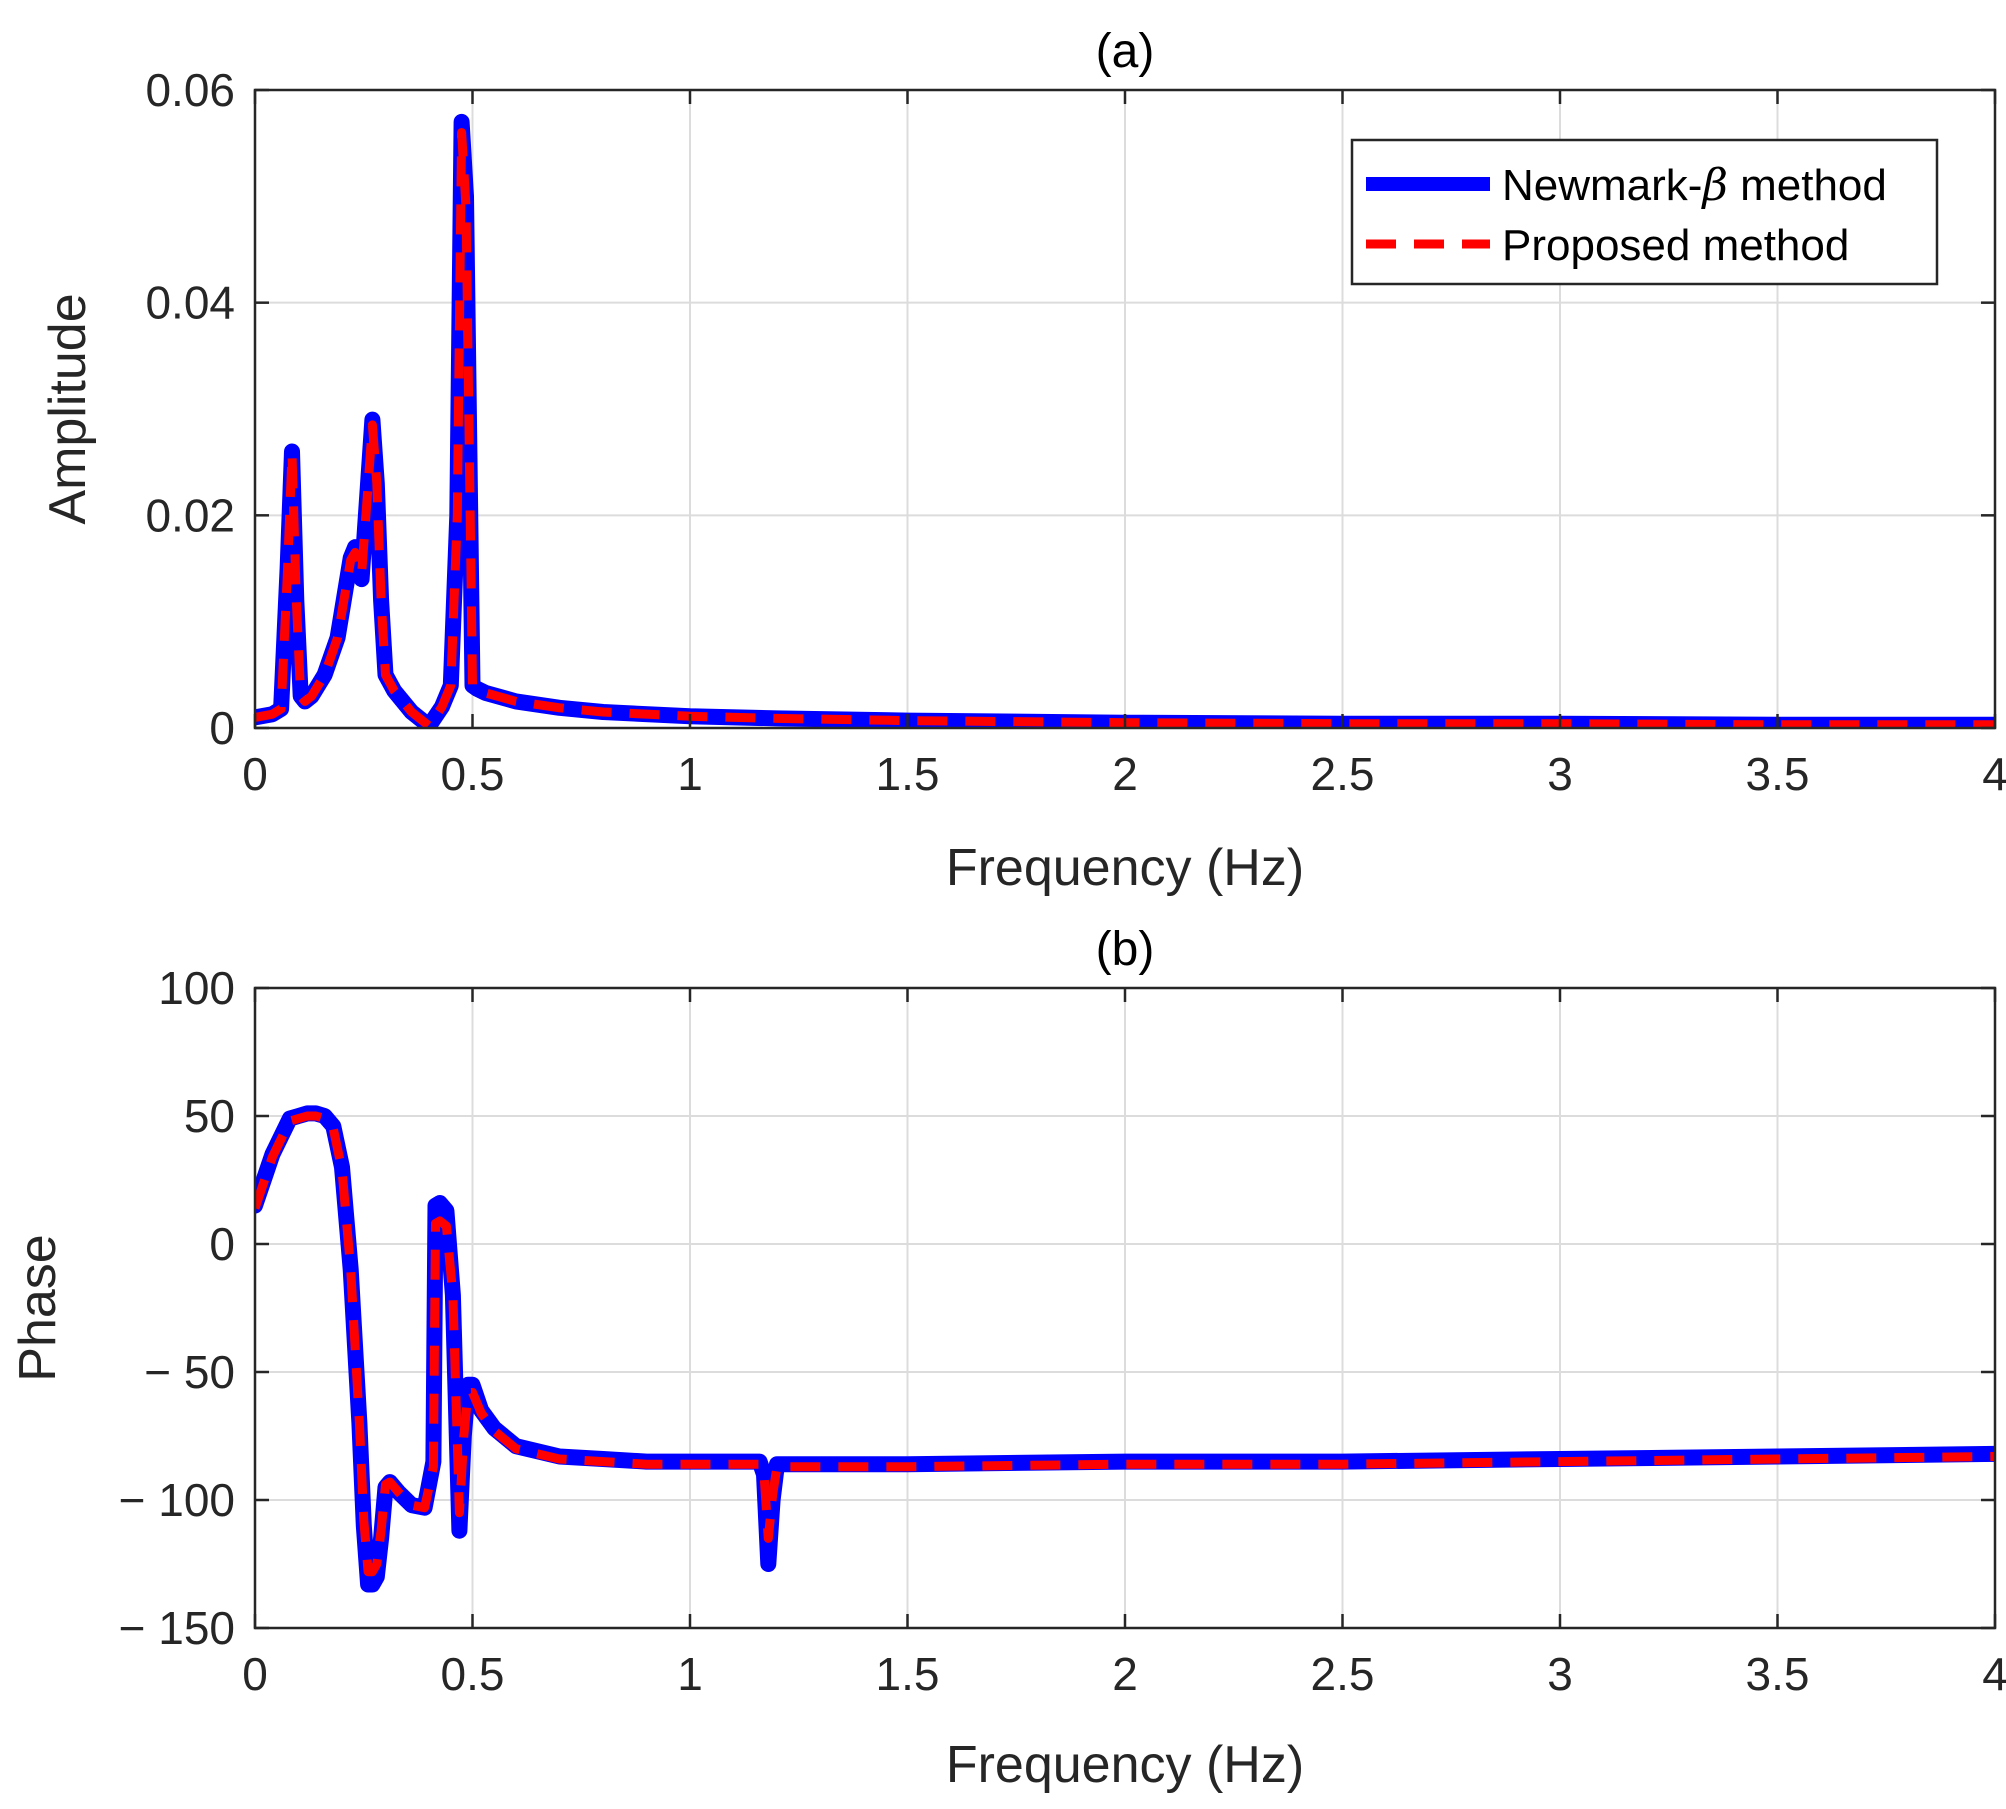 Image resolution: width=2006 pixels, height=1809 pixels. Describe the element at coordinates (190, 90) in the screenshot. I see `y-tick-label: 0.06` at that location.